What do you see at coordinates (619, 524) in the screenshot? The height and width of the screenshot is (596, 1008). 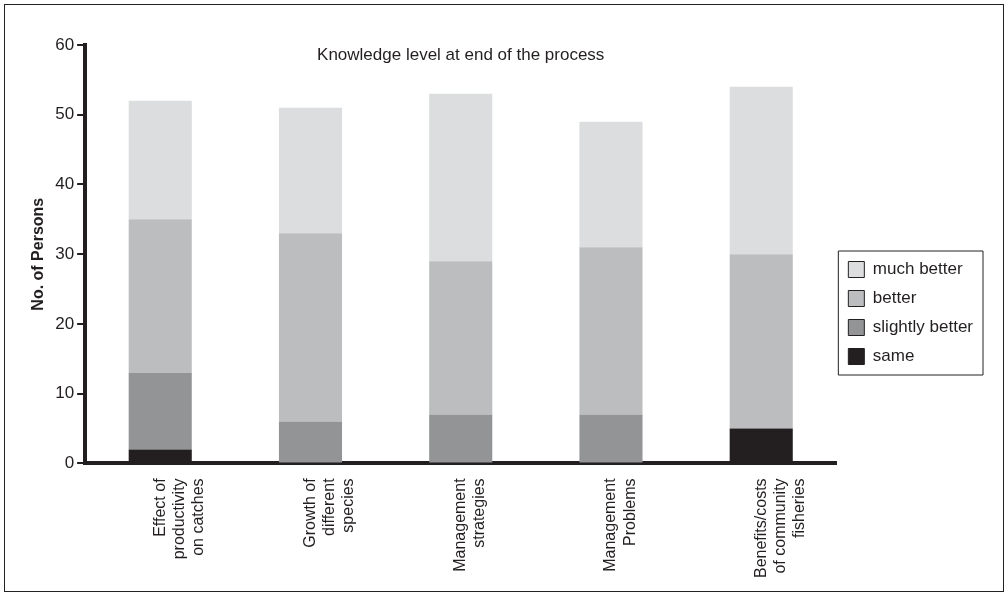 I see `x-tick-label: Management Problems` at bounding box center [619, 524].